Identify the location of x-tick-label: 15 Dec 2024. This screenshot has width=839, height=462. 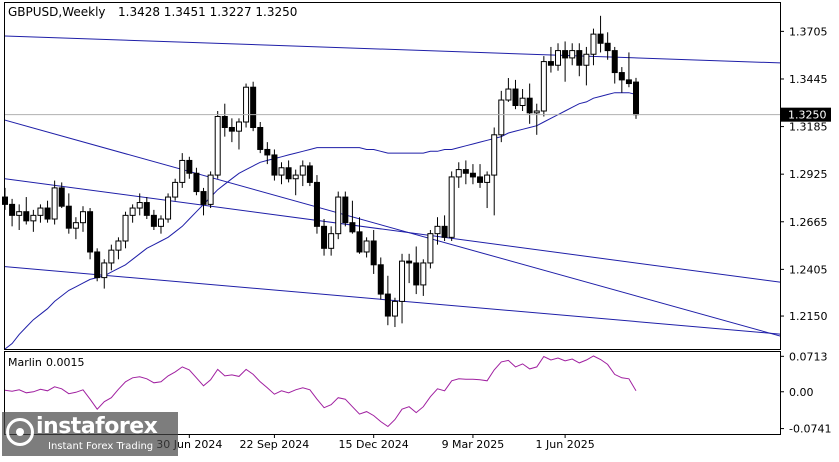
(374, 444).